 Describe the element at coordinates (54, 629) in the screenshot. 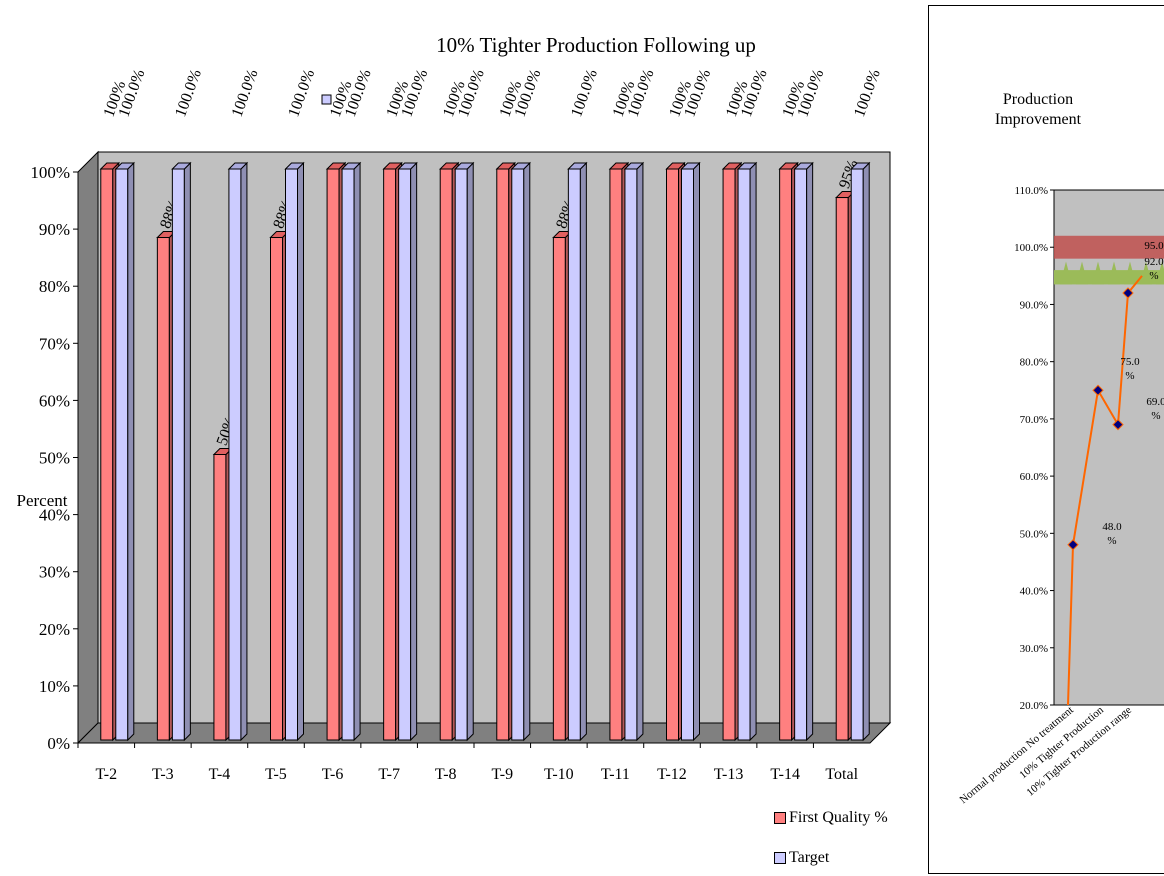

I see `y-tick-label: 20%` at that location.